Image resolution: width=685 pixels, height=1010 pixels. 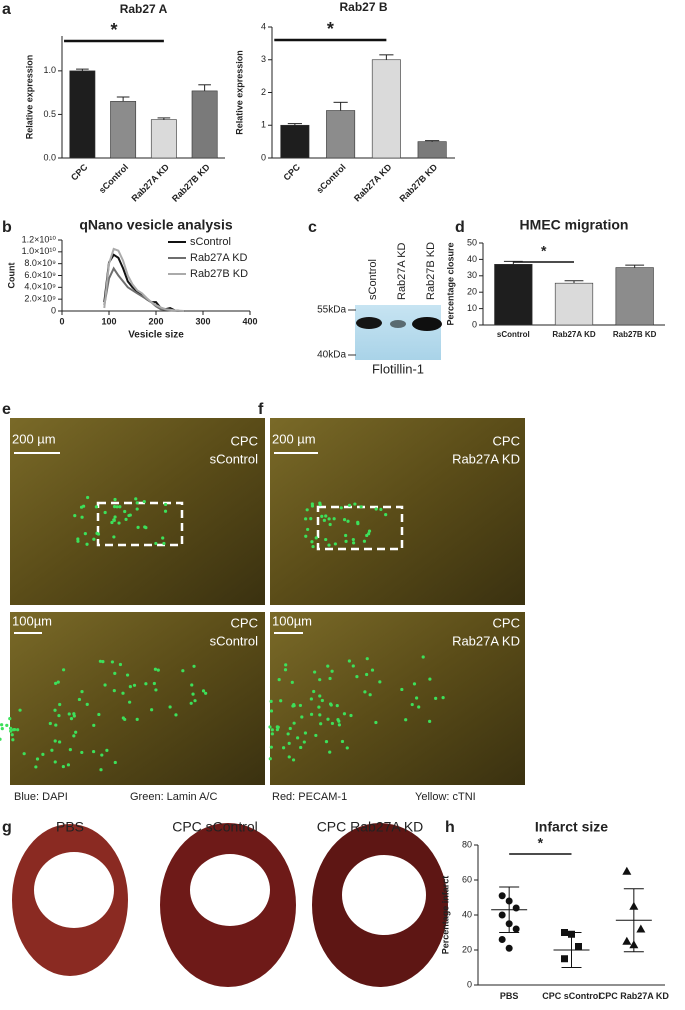 I want to click on y-tick-label: 4, so click(x=263, y=26).